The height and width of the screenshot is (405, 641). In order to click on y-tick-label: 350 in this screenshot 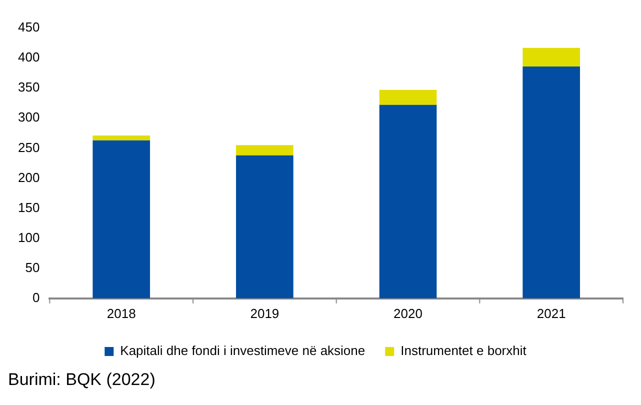, I will do `click(29, 87)`.